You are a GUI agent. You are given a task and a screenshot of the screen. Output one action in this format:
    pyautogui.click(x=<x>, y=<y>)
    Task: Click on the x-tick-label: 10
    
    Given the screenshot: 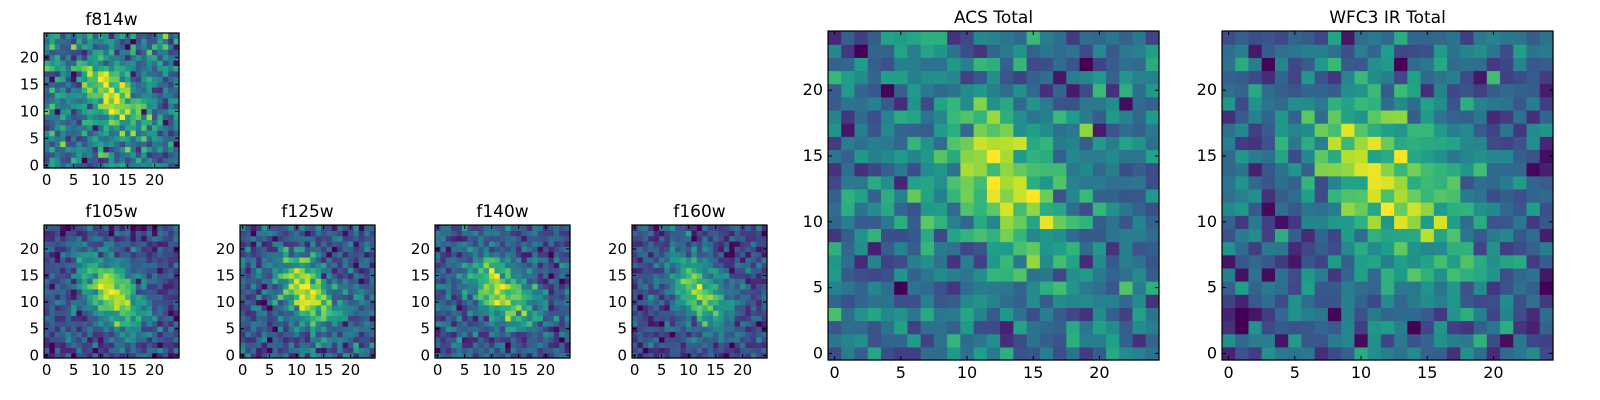 What is the action you would take?
    pyautogui.click(x=1361, y=372)
    